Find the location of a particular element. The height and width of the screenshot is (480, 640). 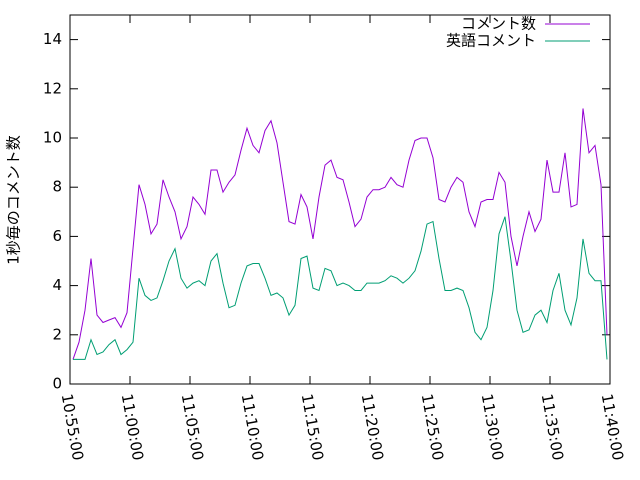

y-tick-label: 6 is located at coordinates (57, 236).